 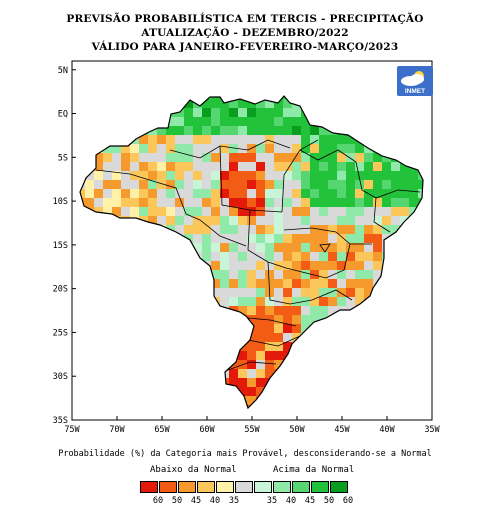 What do you see at coordinates (415, 91) in the screenshot?
I see `svg-text: INMET` at bounding box center [415, 91].